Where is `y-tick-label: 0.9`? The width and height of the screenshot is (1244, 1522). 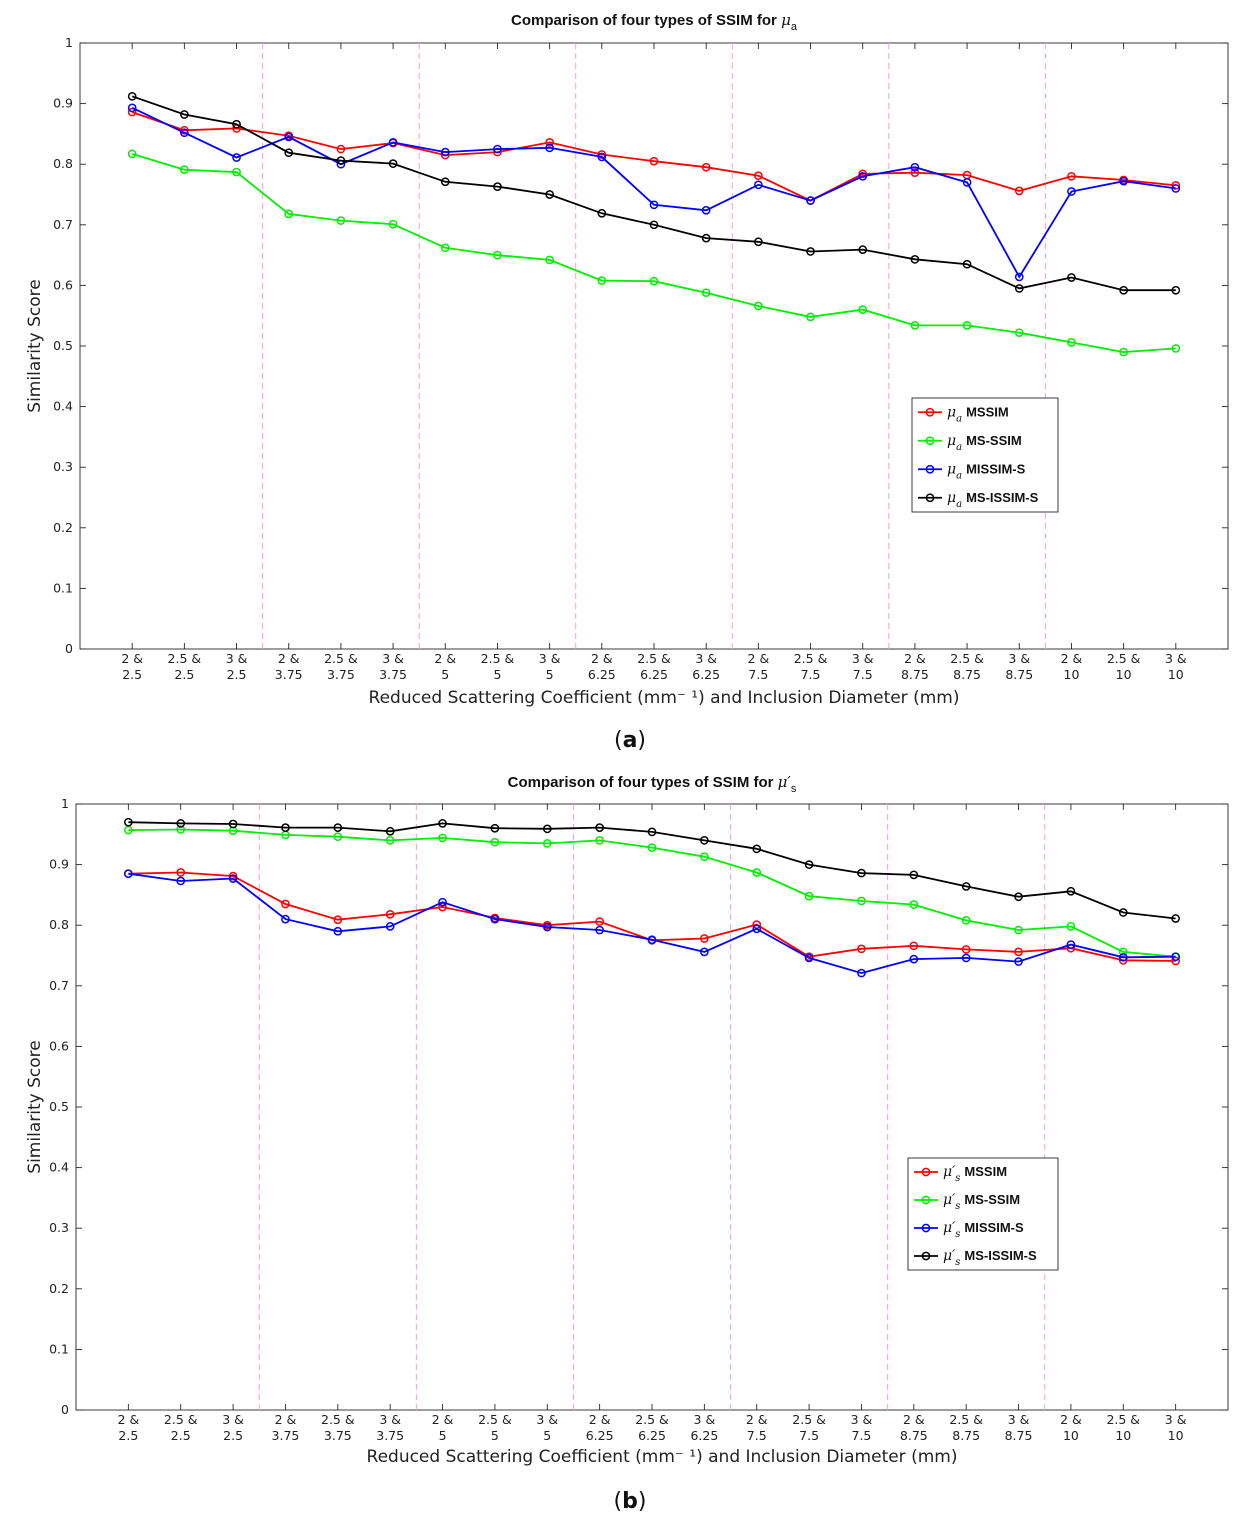 y-tick-label: 0.9 is located at coordinates (59, 864).